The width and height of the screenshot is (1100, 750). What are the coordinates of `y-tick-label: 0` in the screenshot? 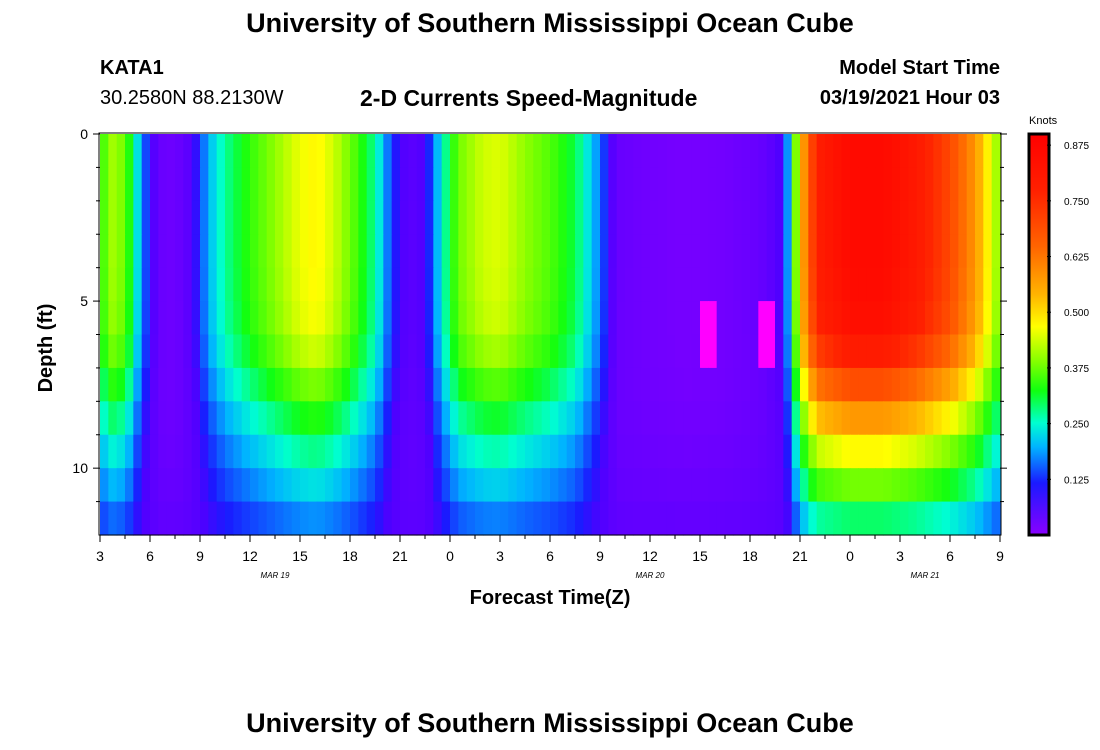 It's located at (84, 134).